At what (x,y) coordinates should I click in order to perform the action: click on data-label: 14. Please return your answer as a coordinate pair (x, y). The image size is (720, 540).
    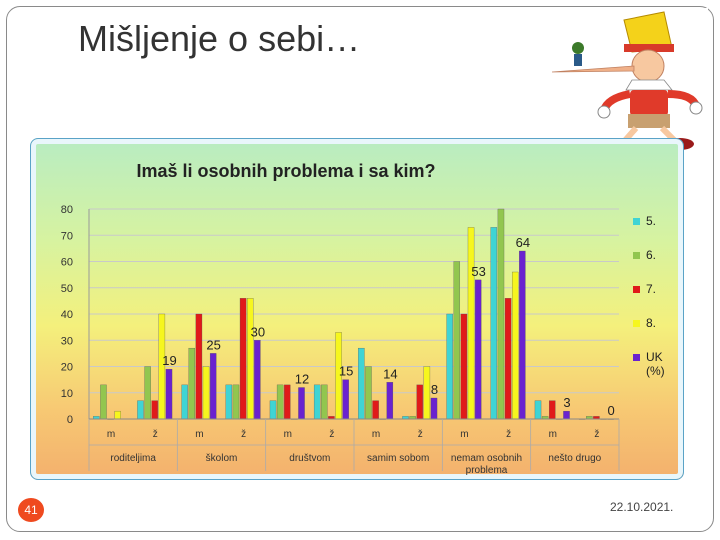
    Looking at the image, I should click on (390, 373).